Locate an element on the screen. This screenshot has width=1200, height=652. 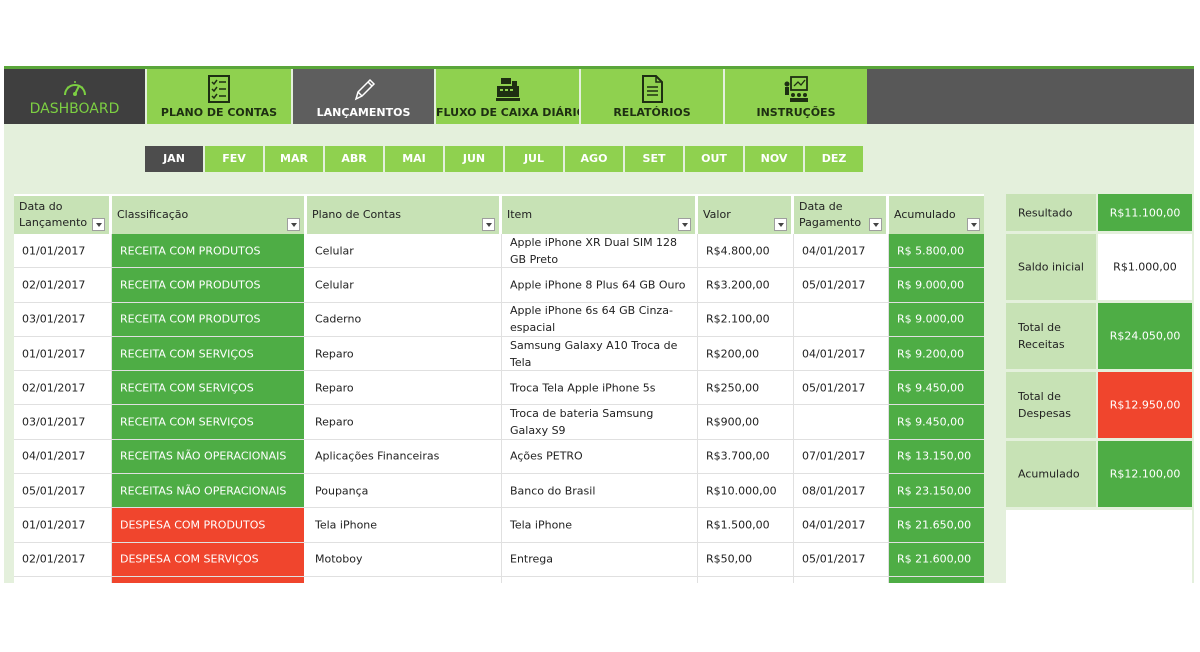
cell-item: Apple iPhone 8 Plus 64 GB Ouro is located at coordinates (600, 285).